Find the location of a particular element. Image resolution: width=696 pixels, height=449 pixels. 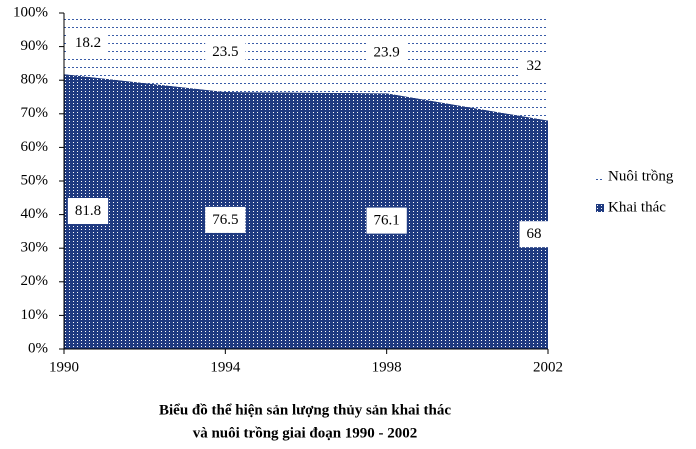

data-label: 76.1 is located at coordinates (387, 221).